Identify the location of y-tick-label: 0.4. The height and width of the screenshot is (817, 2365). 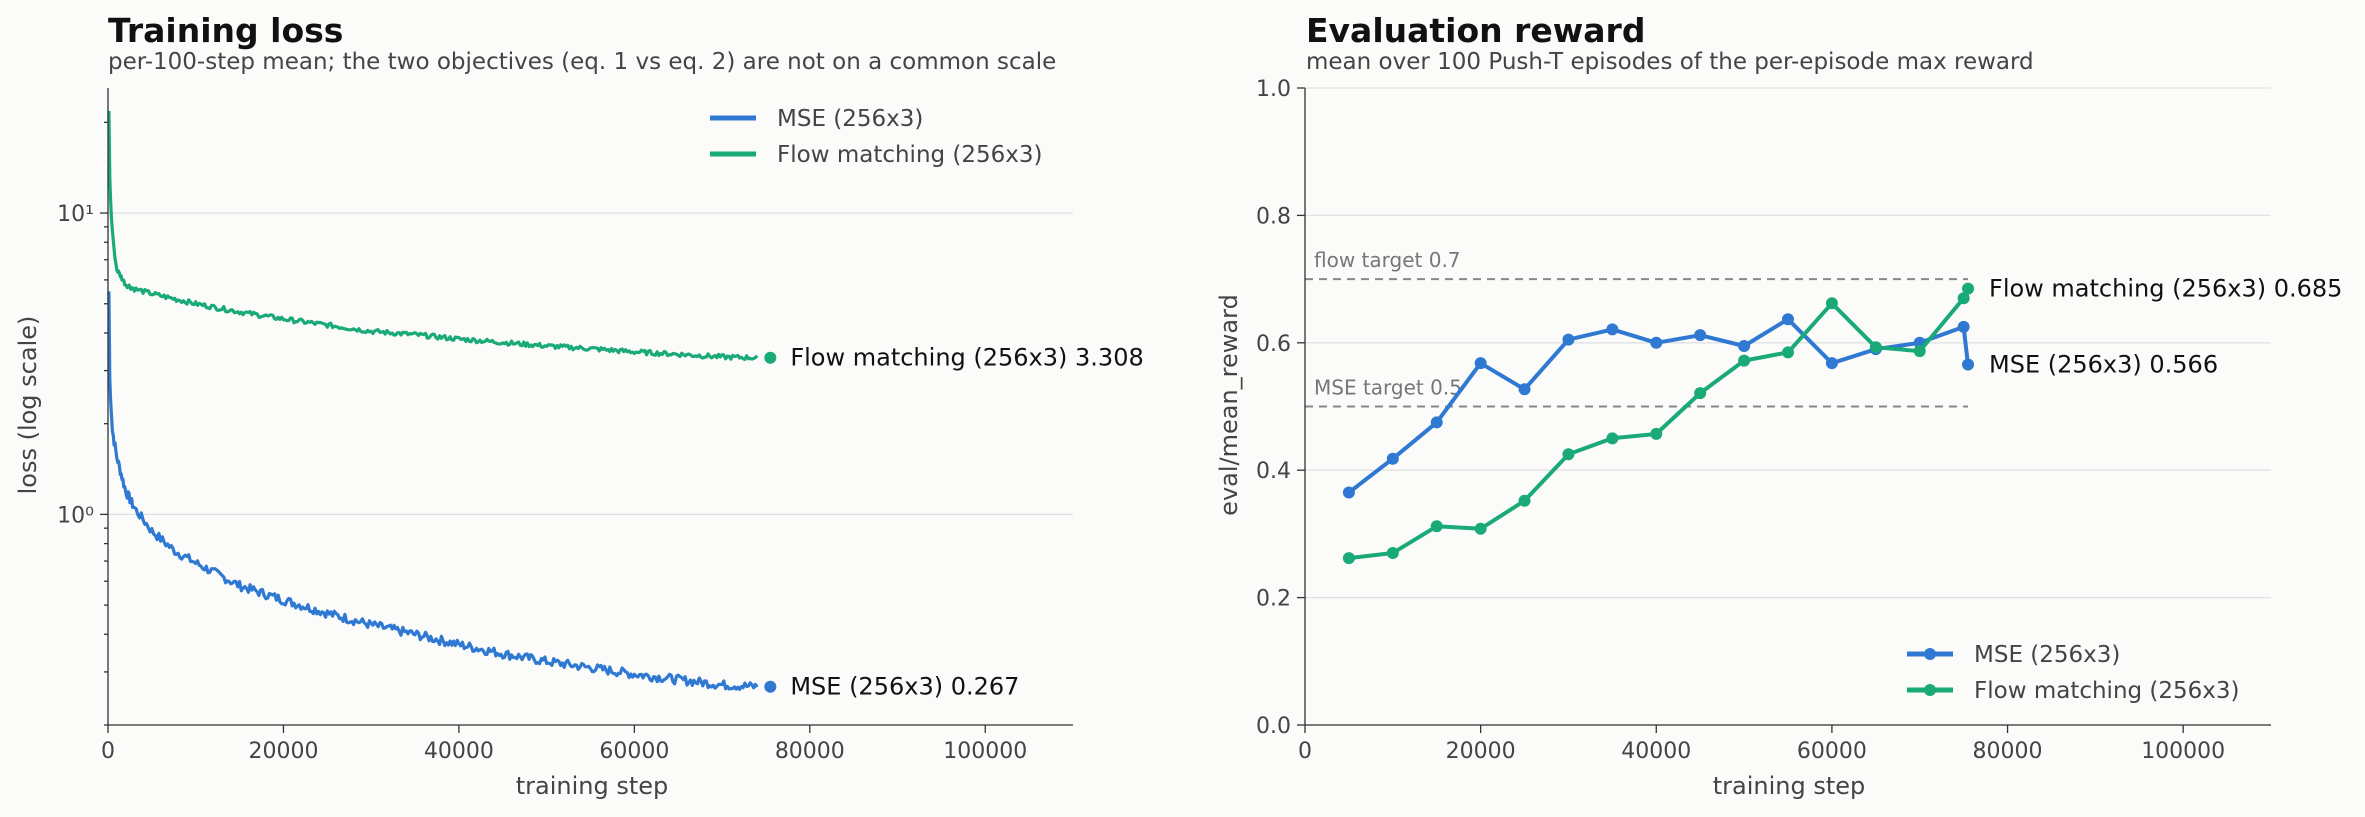
(1273, 471).